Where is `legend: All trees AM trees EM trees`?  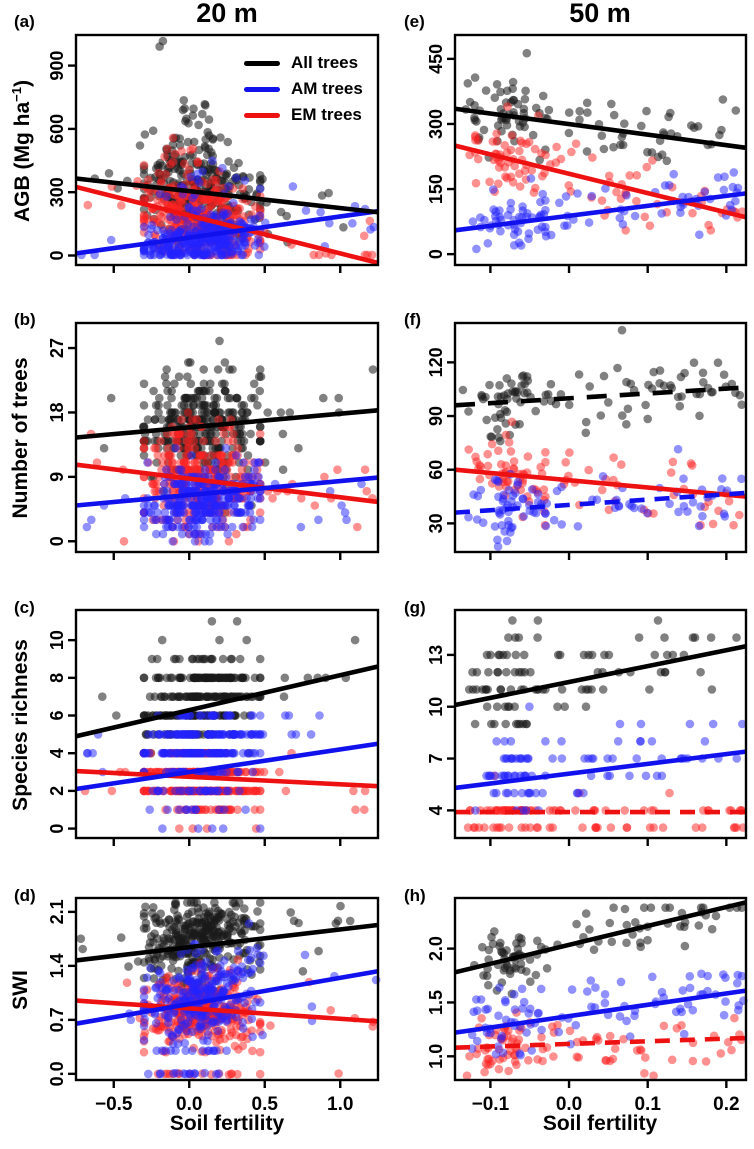
legend: All trees AM trees EM trees is located at coordinates (303, 89).